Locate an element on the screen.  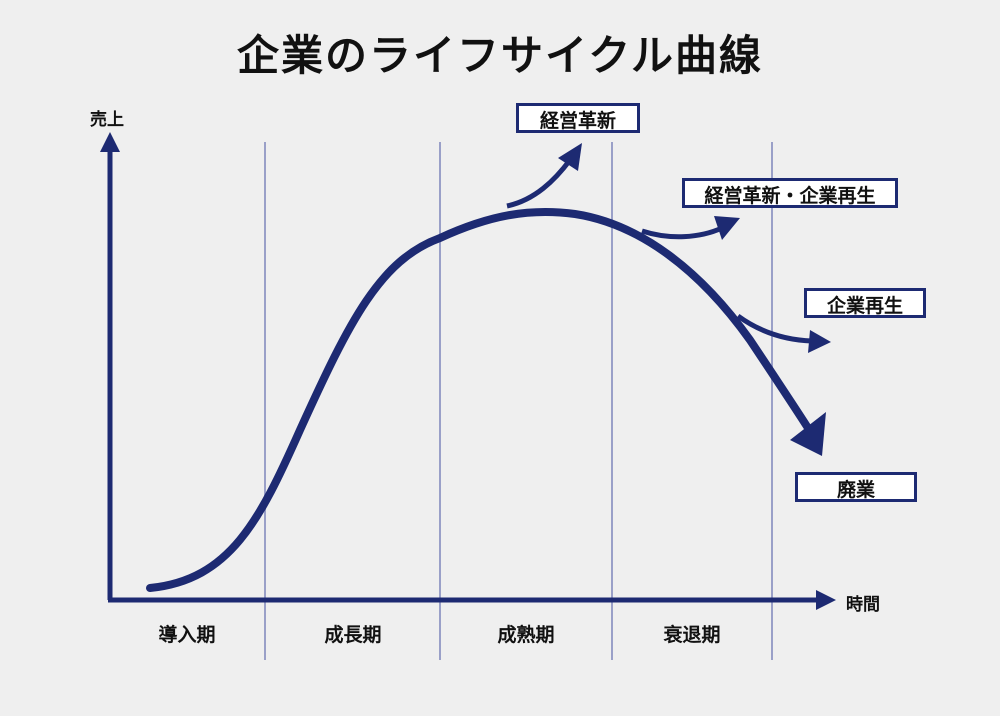
revival-arrowhead is located at coordinates (819, 341).